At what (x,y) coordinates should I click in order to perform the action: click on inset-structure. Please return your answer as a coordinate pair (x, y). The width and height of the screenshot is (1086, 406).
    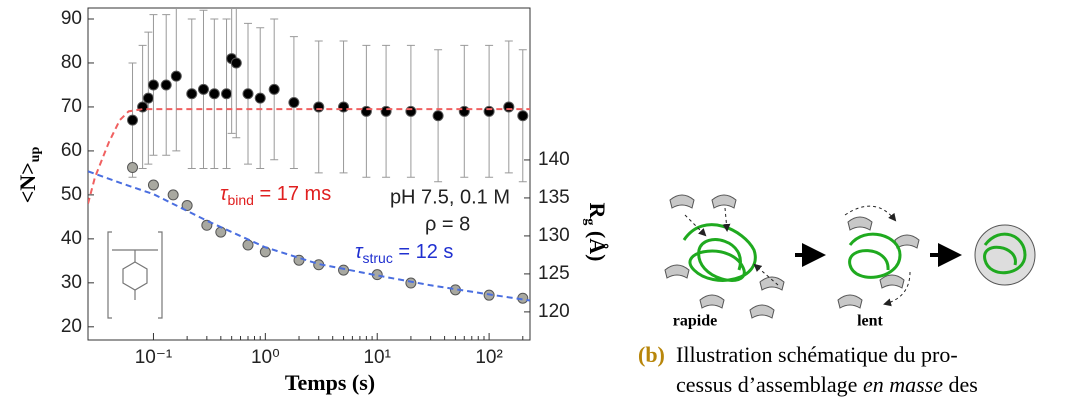
    Looking at the image, I should click on (135, 275).